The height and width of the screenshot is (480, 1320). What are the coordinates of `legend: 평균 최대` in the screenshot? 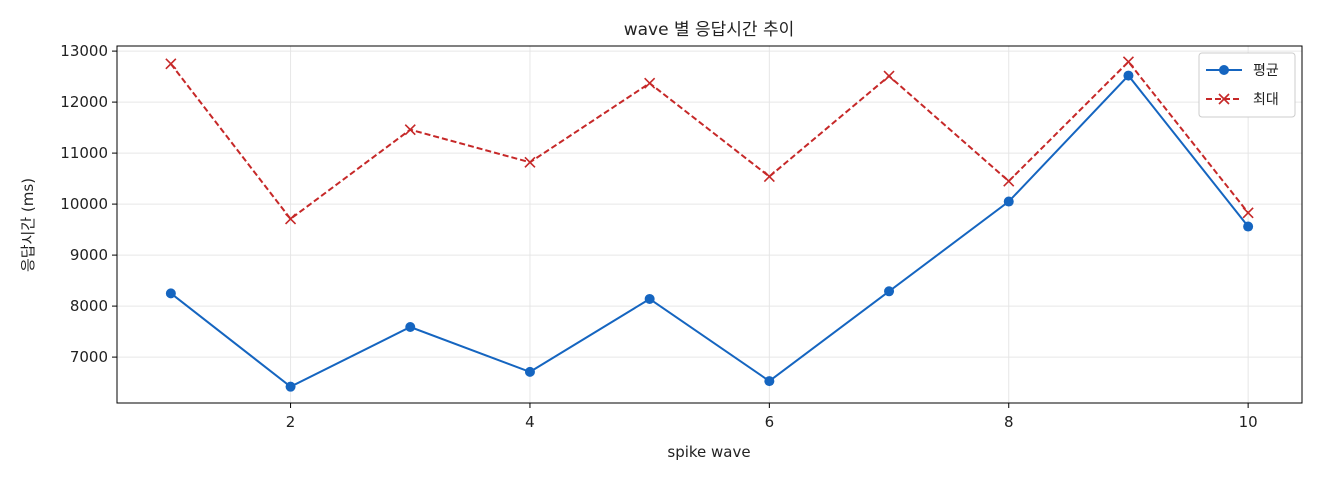 It's located at (1247, 85).